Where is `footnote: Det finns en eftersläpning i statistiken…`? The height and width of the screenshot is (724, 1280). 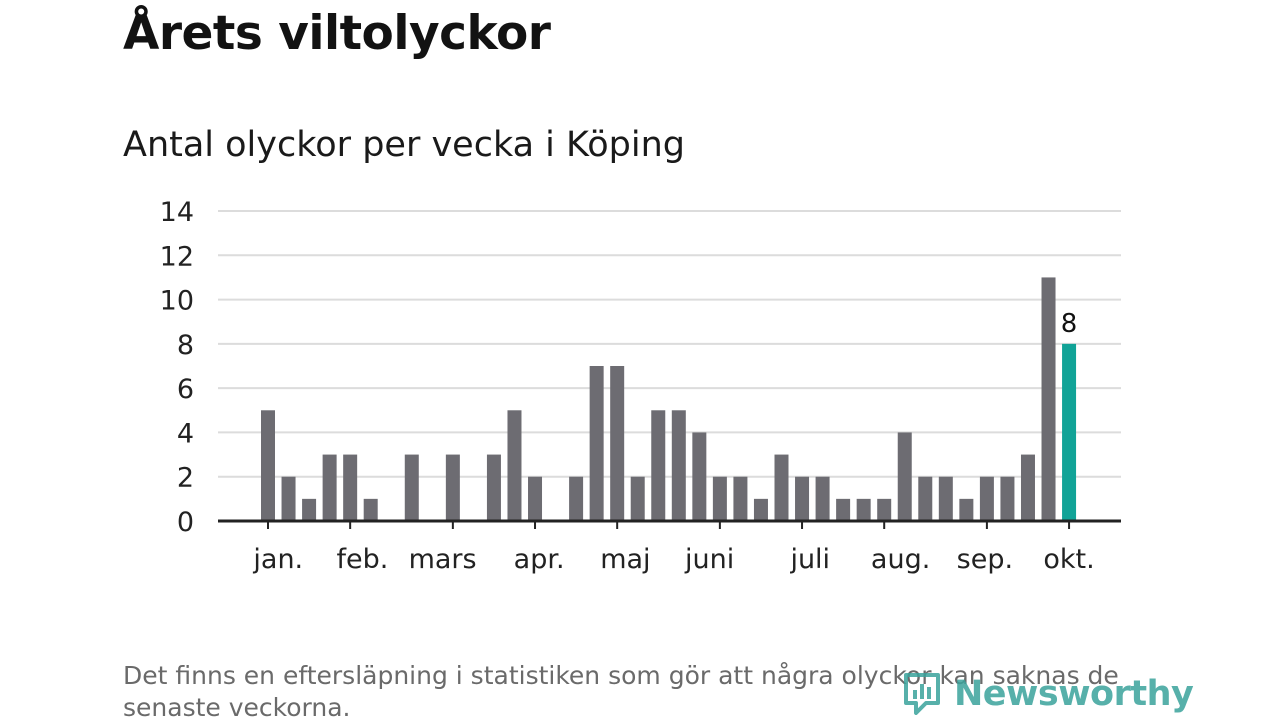
footnote: Det finns en eftersläpning i statistiken… is located at coordinates (621, 691).